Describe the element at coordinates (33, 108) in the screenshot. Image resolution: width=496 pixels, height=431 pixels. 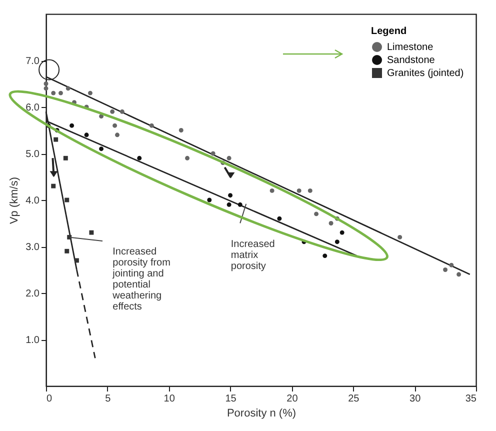
I see `y-tick-label: 6.0` at that location.